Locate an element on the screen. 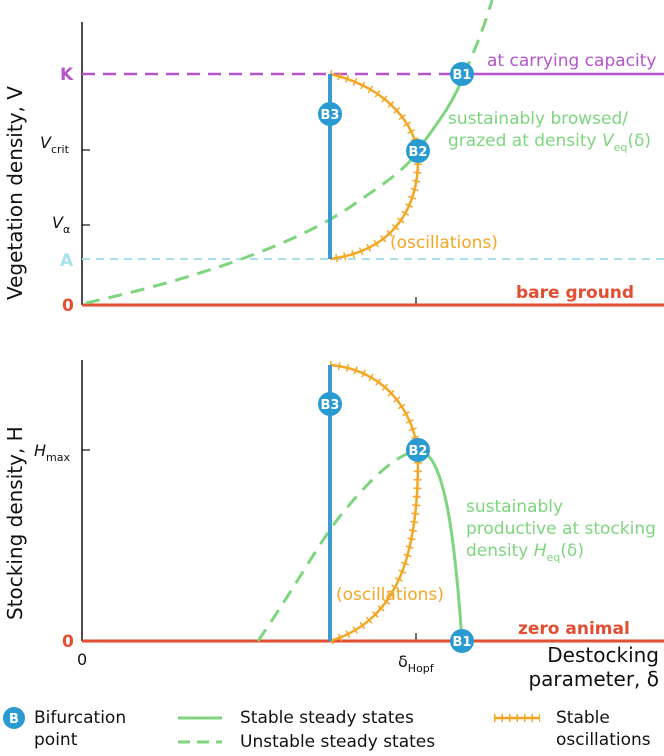 Image resolution: width=664 pixels, height=756 pixels. tick-hmax: Hmax is located at coordinates (52, 452).